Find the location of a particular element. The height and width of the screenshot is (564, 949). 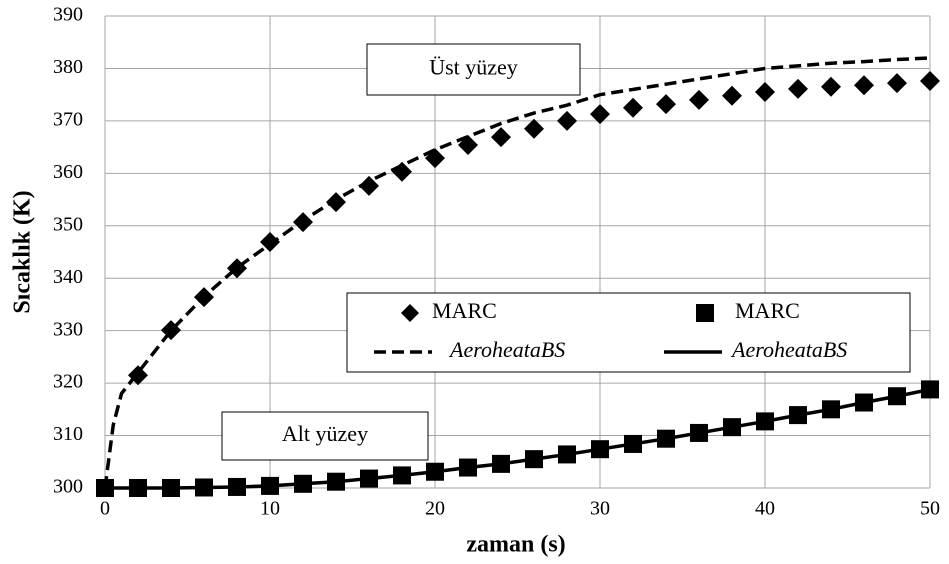

x-tick-label: 10 is located at coordinates (270, 509).